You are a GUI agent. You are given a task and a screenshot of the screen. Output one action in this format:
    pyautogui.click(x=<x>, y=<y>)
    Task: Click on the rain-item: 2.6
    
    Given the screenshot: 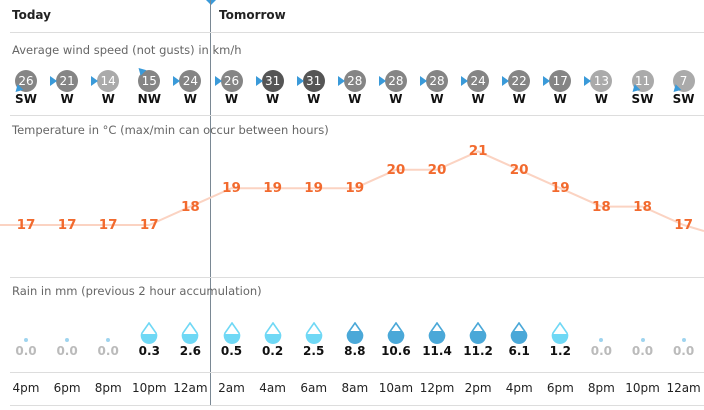 What is the action you would take?
    pyautogui.click(x=190, y=342)
    